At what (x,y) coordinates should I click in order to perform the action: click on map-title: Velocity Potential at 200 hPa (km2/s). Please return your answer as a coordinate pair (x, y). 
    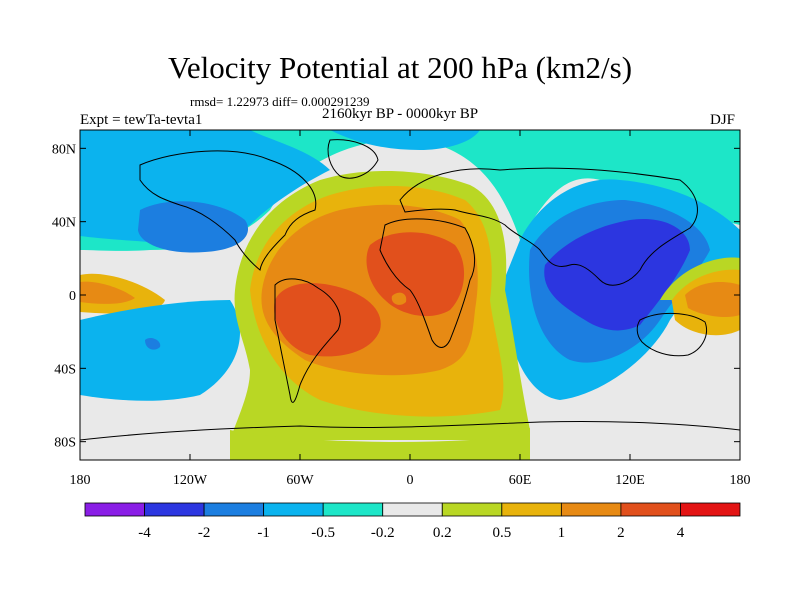
    Looking at the image, I should click on (400, 67).